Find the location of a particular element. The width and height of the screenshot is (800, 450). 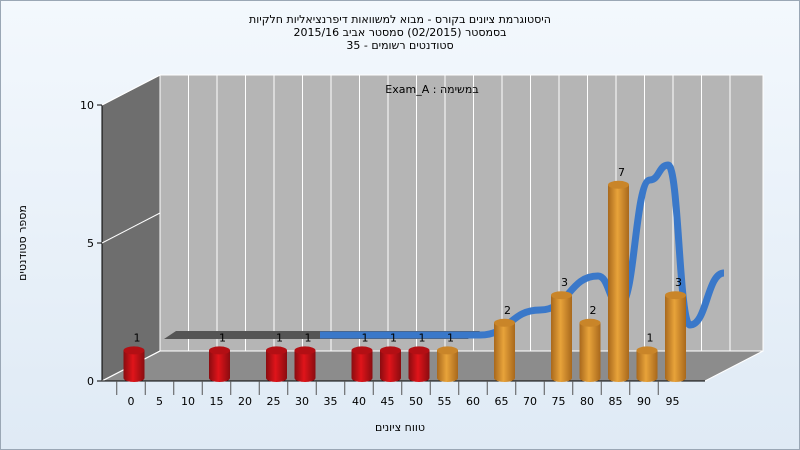

x-tick-label: 50 is located at coordinates (416, 401).